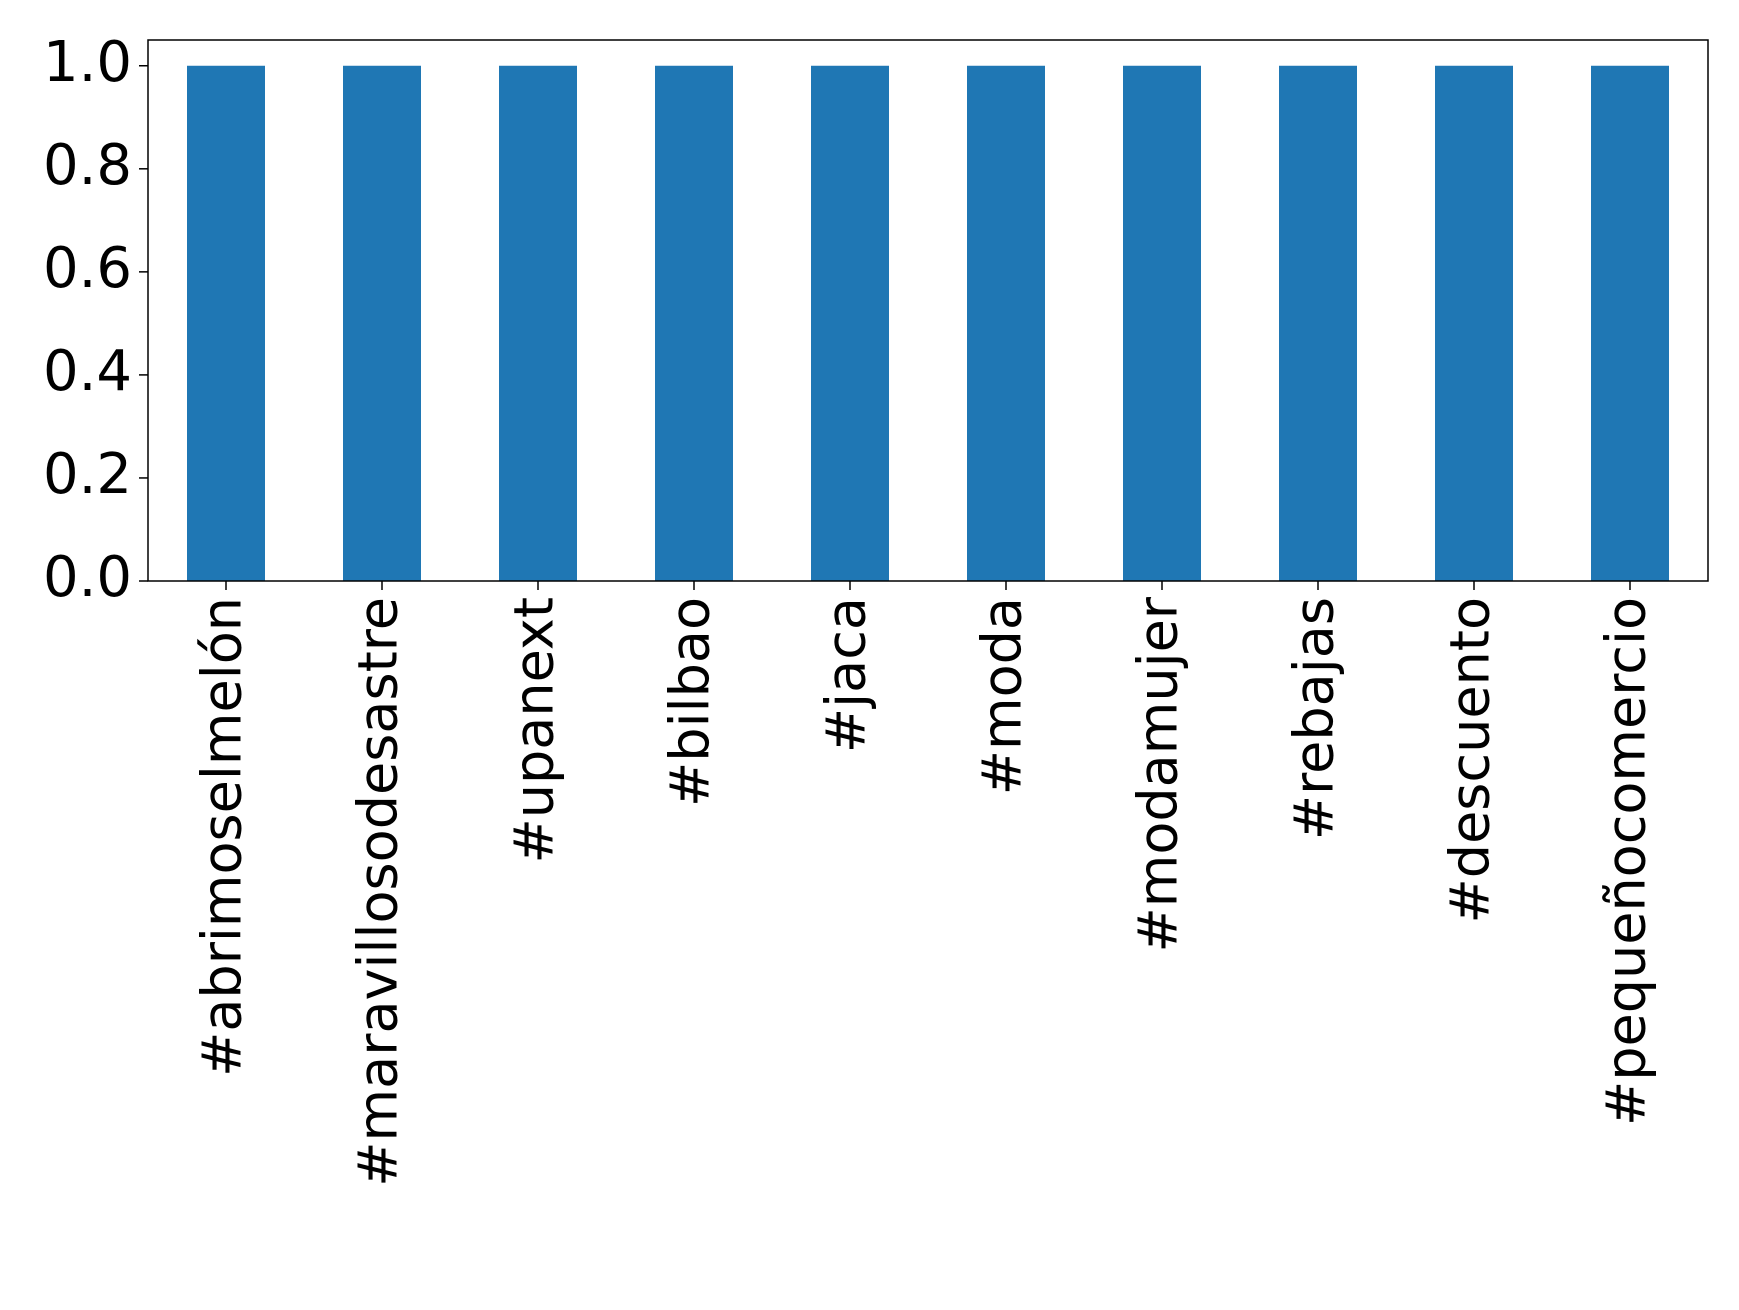 Image resolution: width=1739 pixels, height=1310 pixels. Describe the element at coordinates (87, 577) in the screenshot. I see `y-tick-label: 0.0` at that location.